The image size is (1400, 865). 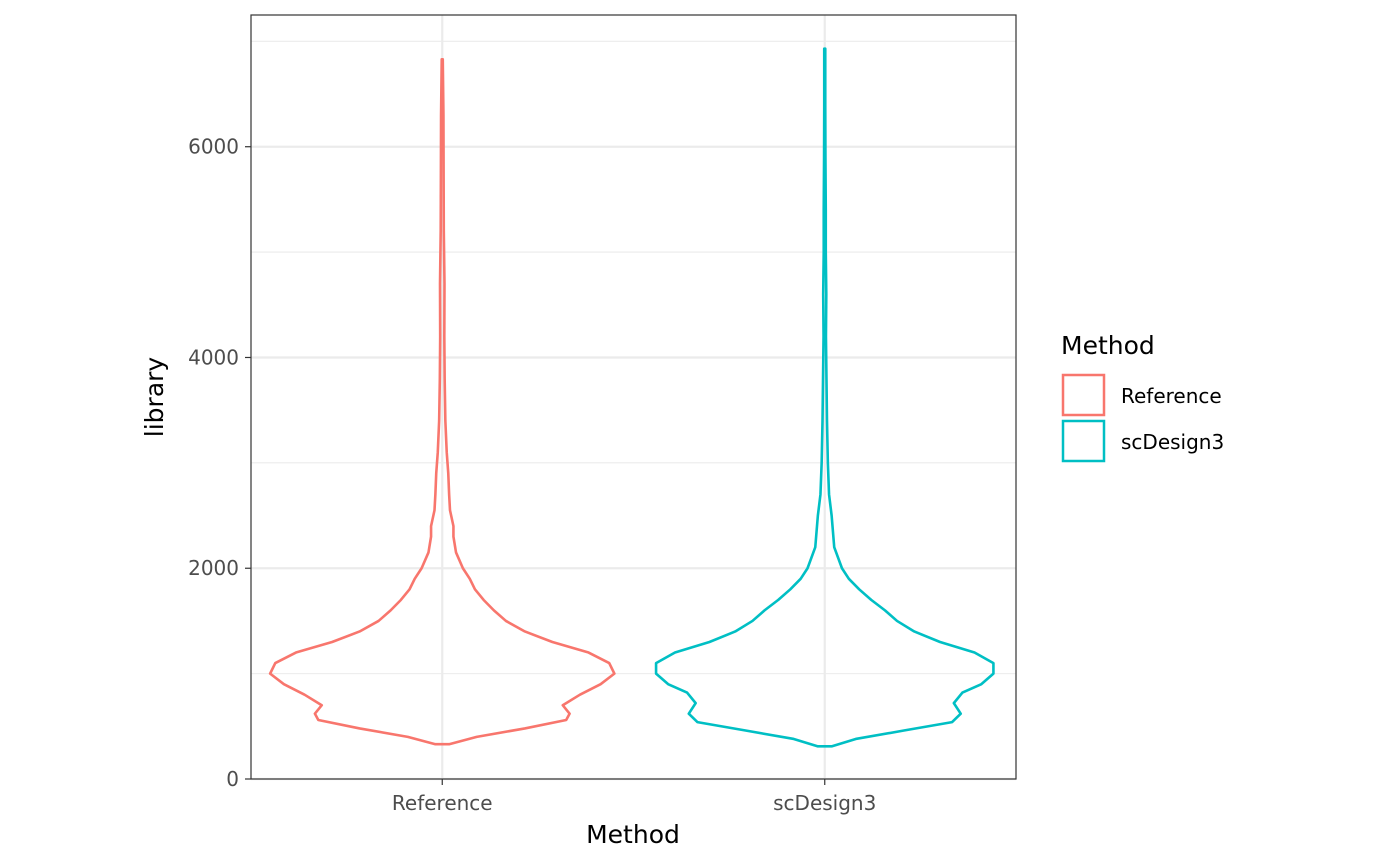 I want to click on x-axis-title: Method, so click(x=633, y=834).